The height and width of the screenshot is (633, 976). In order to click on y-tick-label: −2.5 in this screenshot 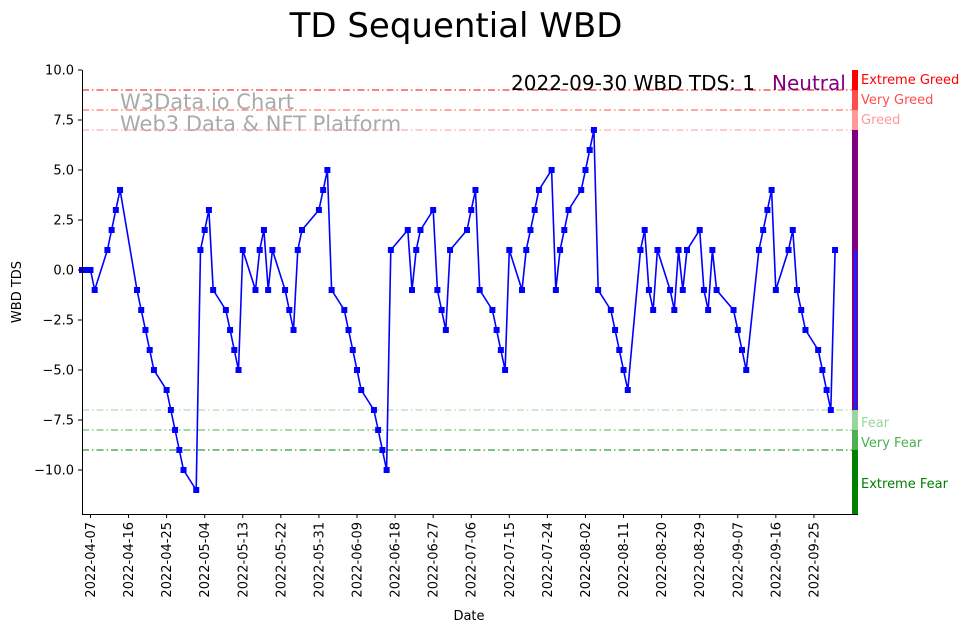, I will do `click(58, 321)`.